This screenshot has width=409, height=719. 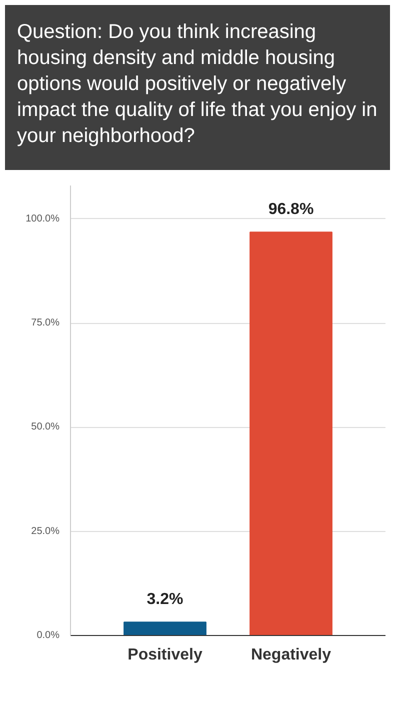 What do you see at coordinates (48, 635) in the screenshot?
I see `y-tick-label: 0.0%` at bounding box center [48, 635].